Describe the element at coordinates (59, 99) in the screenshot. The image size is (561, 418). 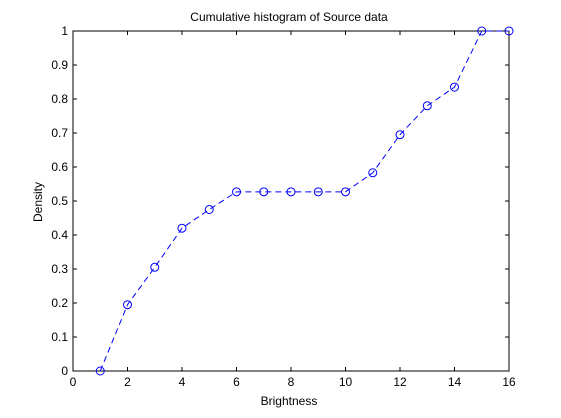
I see `y-tick-label: 0.8` at that location.